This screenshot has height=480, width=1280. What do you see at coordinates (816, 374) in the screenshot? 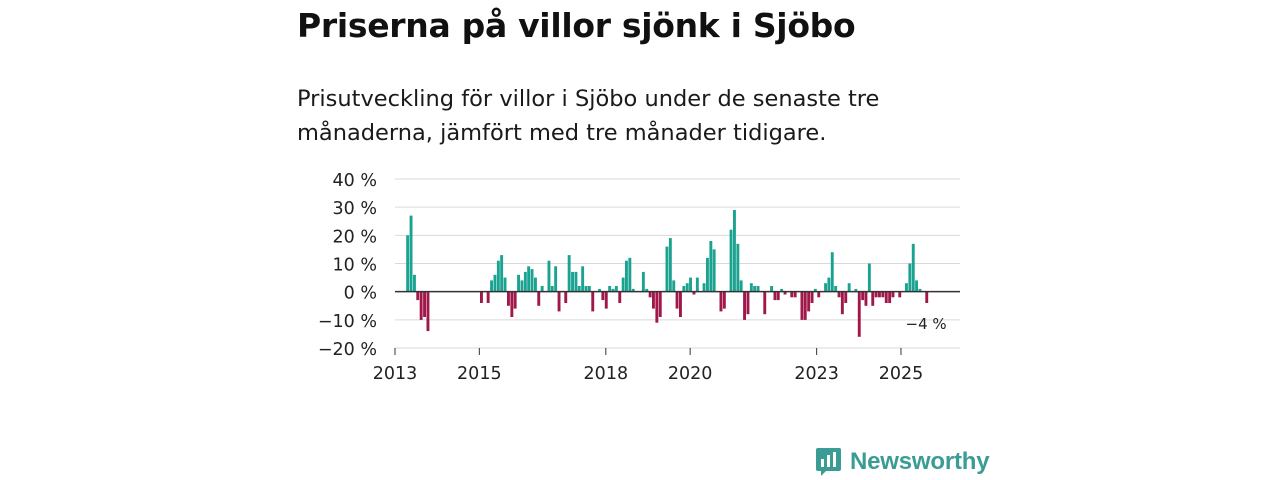
I see `x-tick-label: 2023` at bounding box center [816, 374].